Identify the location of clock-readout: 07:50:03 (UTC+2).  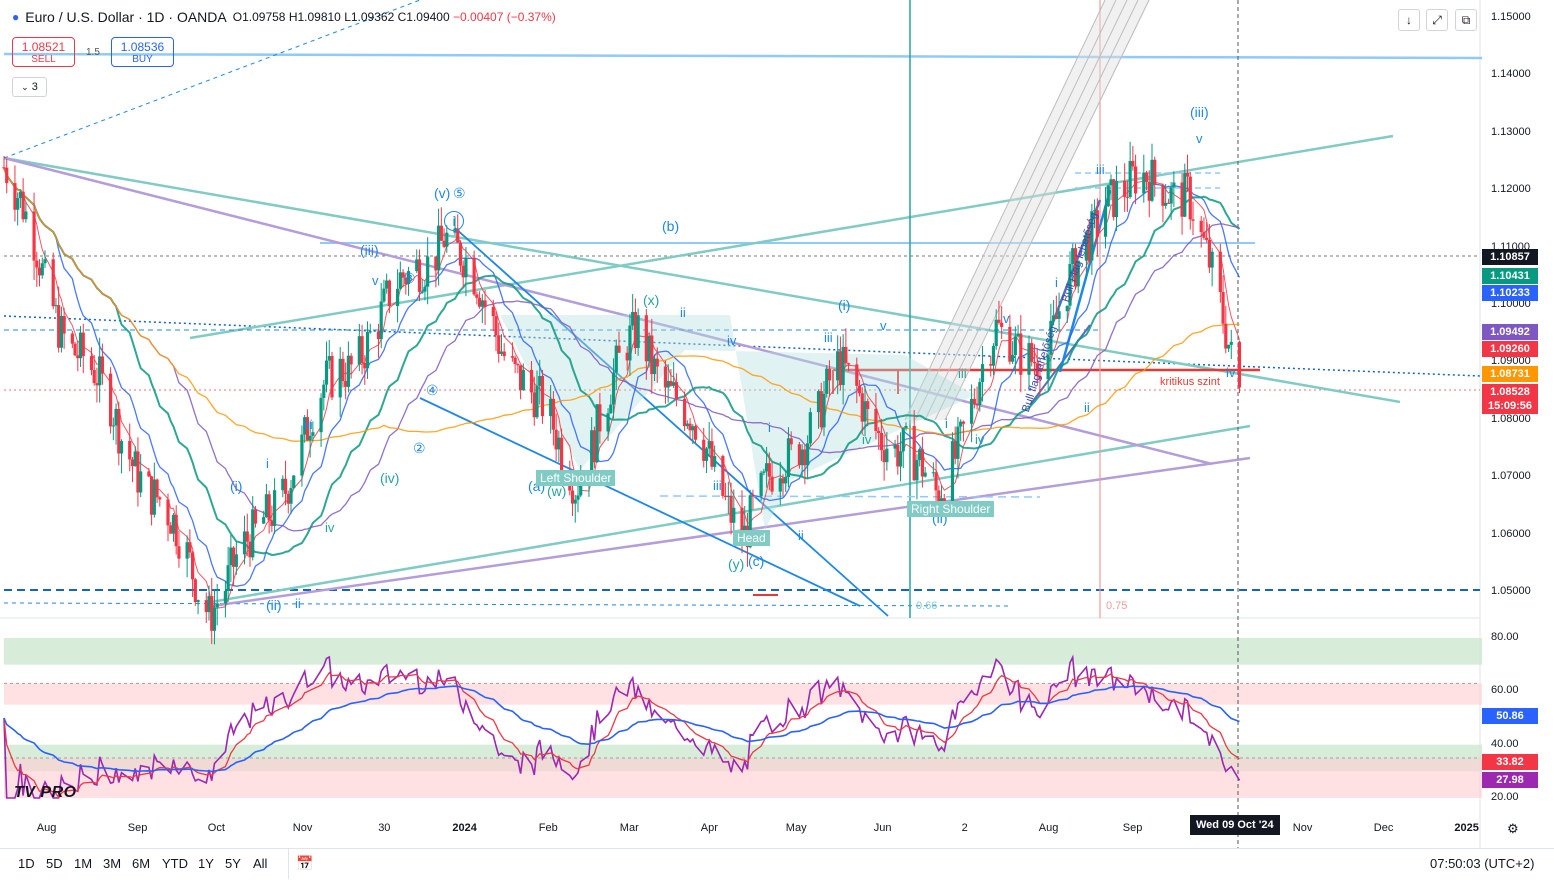
(1482, 863).